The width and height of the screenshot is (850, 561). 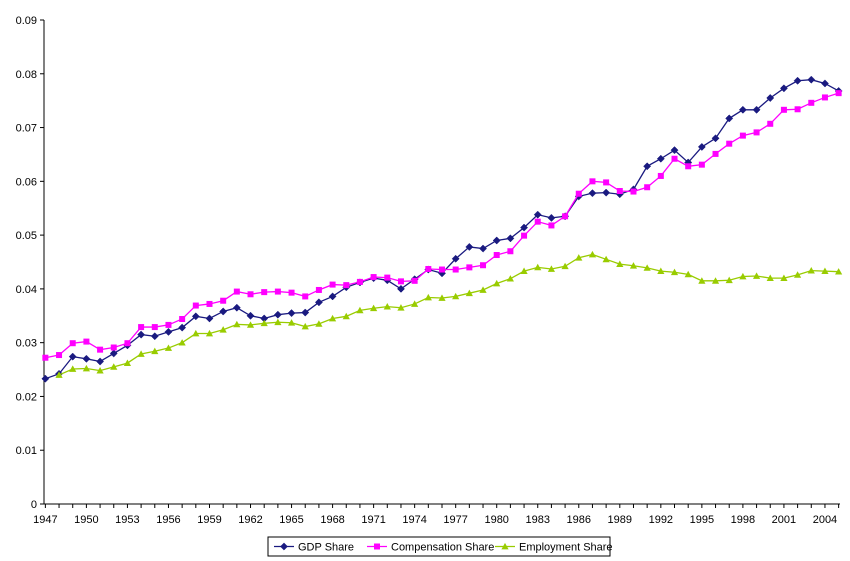 I want to click on x-tick-label: 1950, so click(x=86, y=520).